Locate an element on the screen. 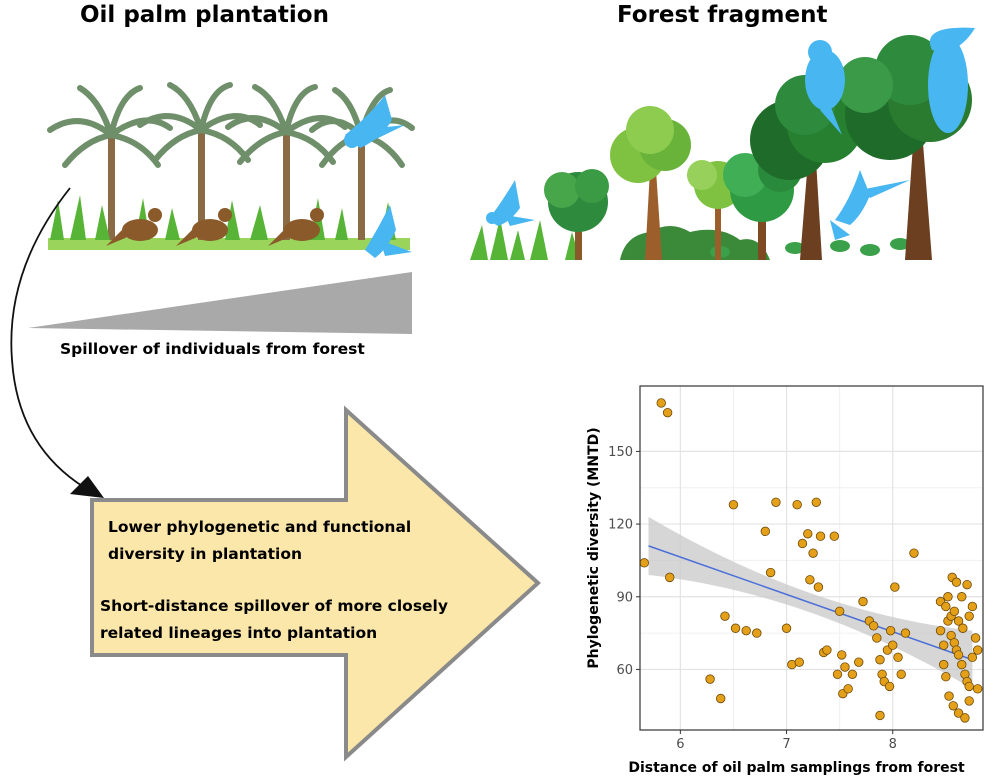 The image size is (1000, 780). x-tick-label: 8 is located at coordinates (893, 744).